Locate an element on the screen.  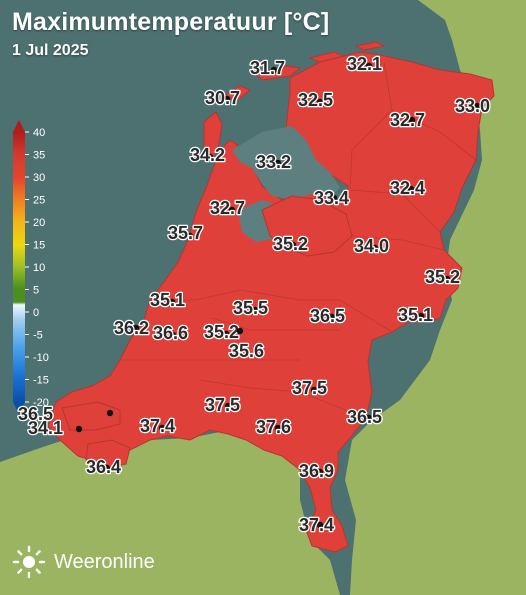
legend-bottom-arrow is located at coordinates (19, 408).